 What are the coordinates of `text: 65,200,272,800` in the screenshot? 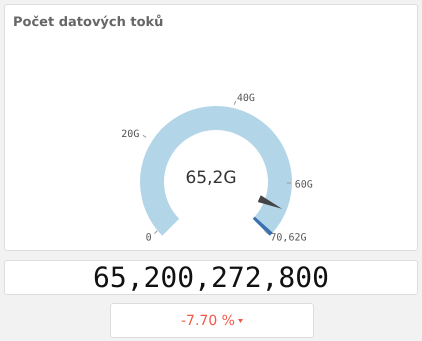 It's located at (211, 277).